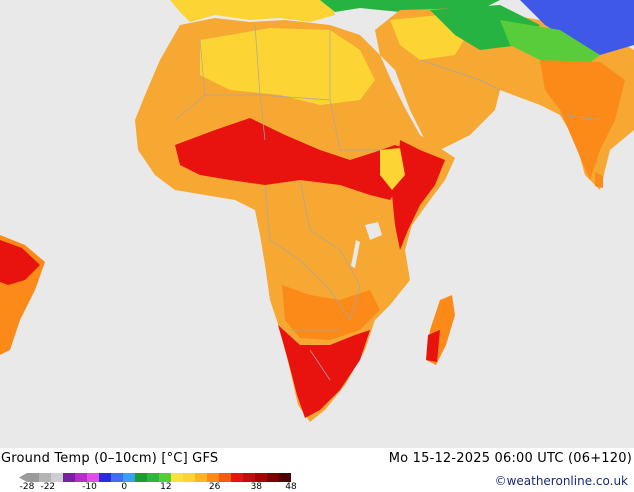 This screenshot has width=634, height=492. I want to click on credit-link: ©weatheronline.co.uk, so click(561, 481).